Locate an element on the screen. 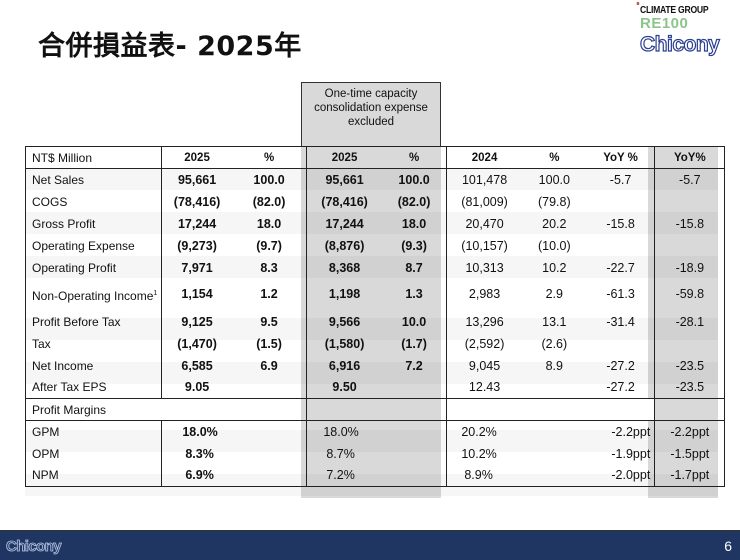 This screenshot has height=560, width=740. row-label: Operating Profit is located at coordinates (93, 267).